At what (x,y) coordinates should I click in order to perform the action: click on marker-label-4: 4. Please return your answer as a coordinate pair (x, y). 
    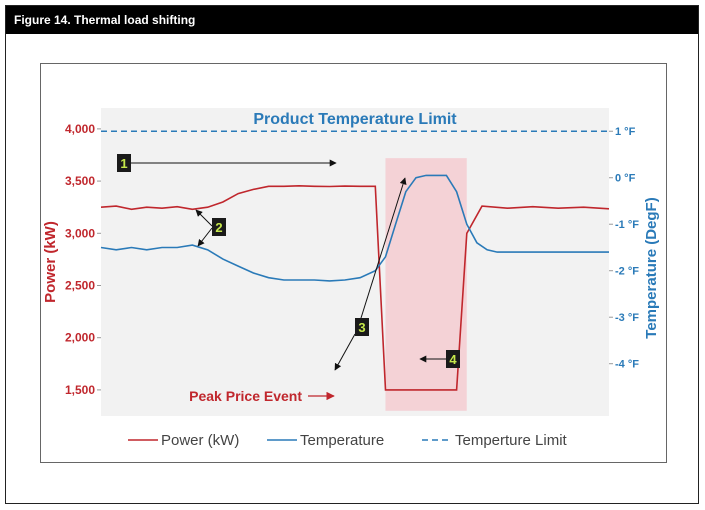
    Looking at the image, I should click on (453, 359).